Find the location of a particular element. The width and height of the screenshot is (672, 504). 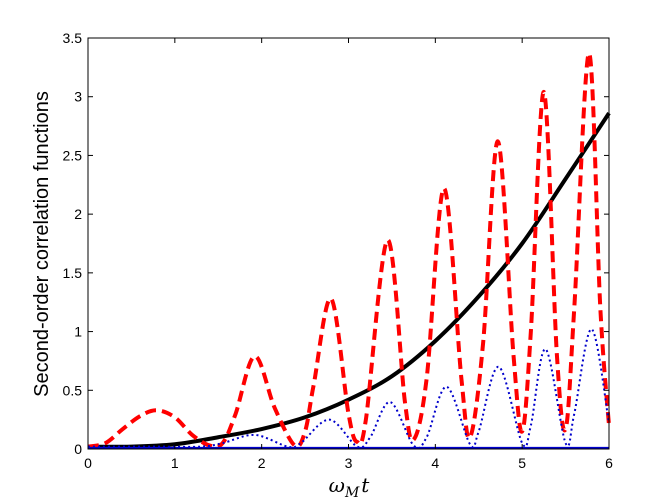

x-axis-label: ωM t is located at coordinates (350, 487).